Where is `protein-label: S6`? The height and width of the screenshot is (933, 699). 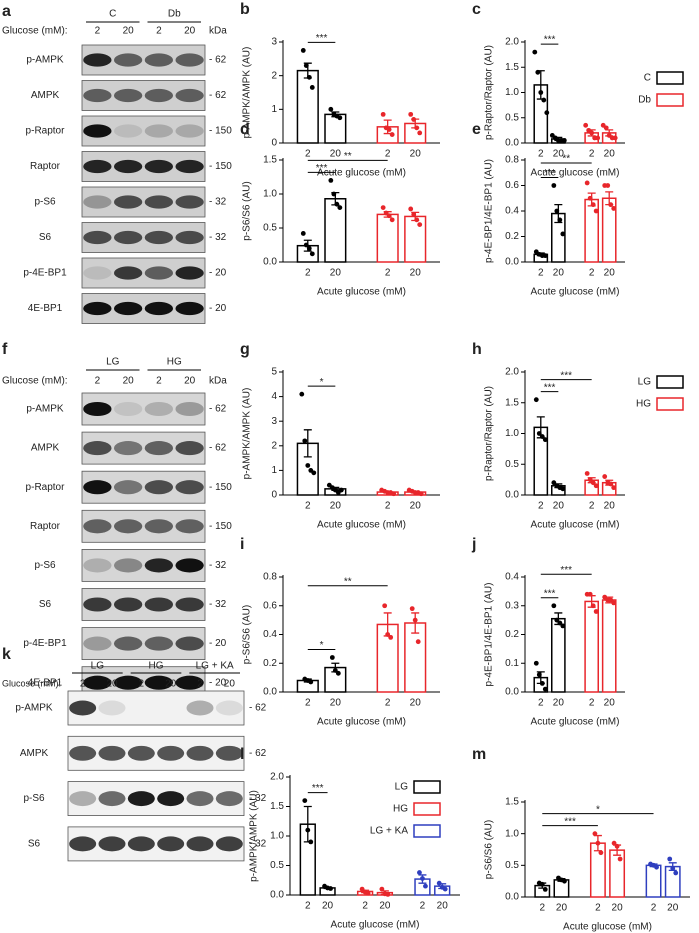 protein-label: S6 is located at coordinates (34, 844).